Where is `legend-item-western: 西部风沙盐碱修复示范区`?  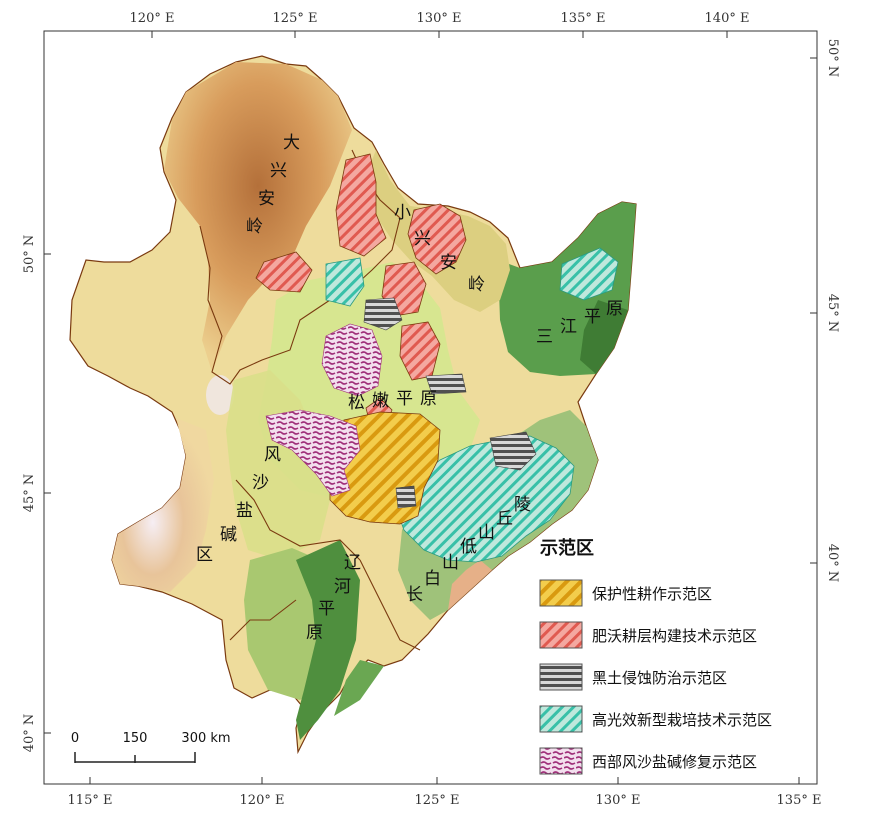
legend-item-western: 西部风沙盐碱修复示范区 is located at coordinates (648, 761).